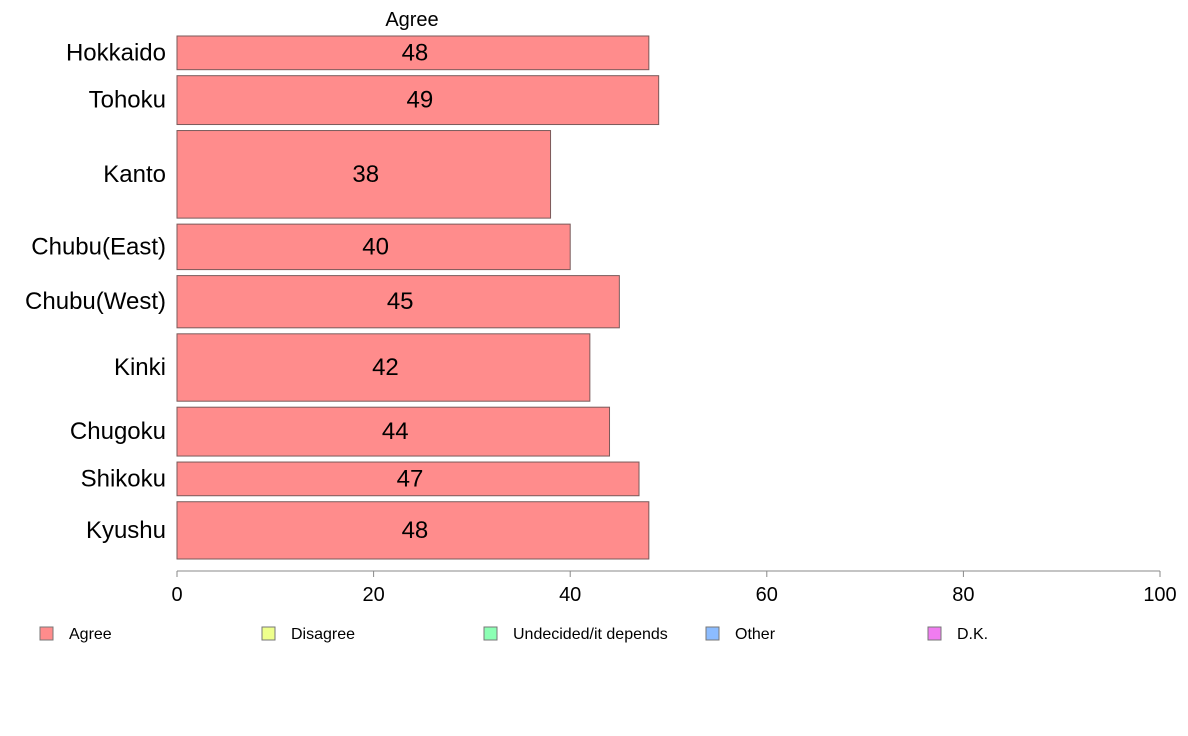 The image size is (1188, 736). What do you see at coordinates (90, 634) in the screenshot?
I see `legend-label: Agree` at bounding box center [90, 634].